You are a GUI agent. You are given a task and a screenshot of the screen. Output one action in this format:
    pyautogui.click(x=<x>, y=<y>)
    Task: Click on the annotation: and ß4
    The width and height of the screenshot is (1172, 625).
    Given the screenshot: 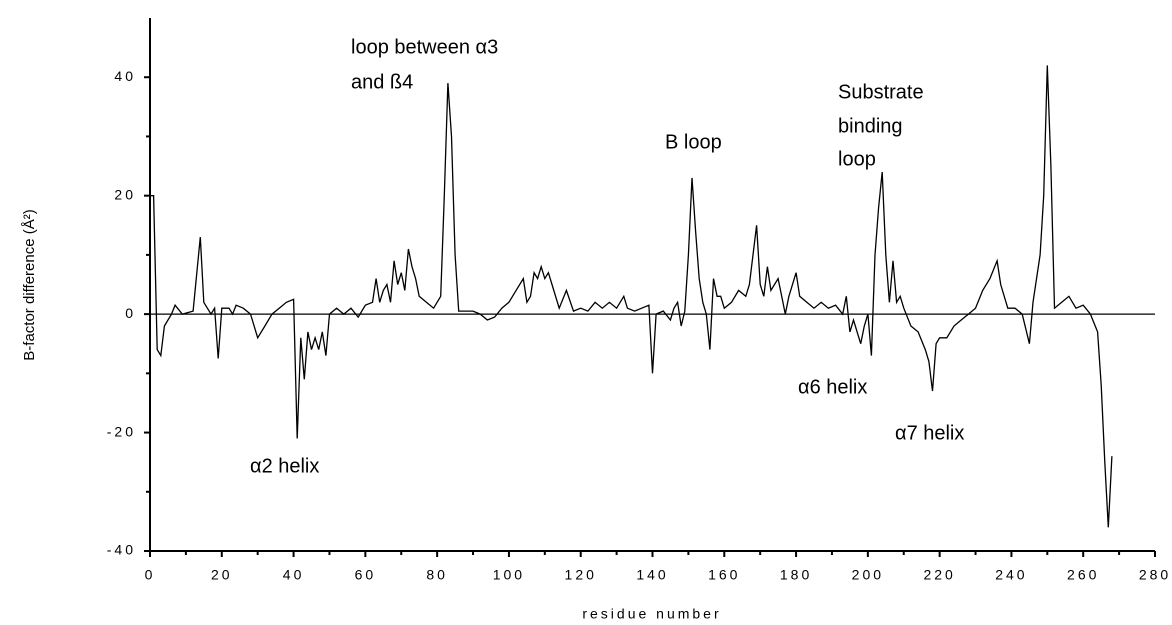 What is the action you would take?
    pyautogui.click(x=382, y=82)
    